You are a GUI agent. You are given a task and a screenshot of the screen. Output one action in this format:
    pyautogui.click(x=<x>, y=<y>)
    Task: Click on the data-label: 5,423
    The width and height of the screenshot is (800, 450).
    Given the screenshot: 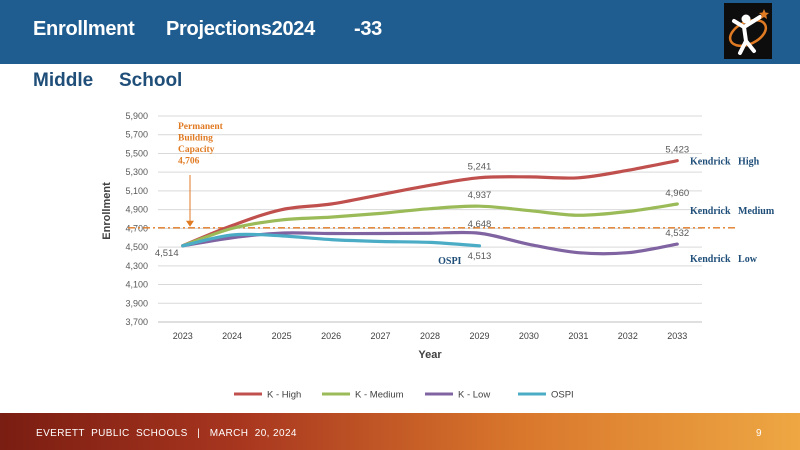 What is the action you would take?
    pyautogui.click(x=677, y=150)
    